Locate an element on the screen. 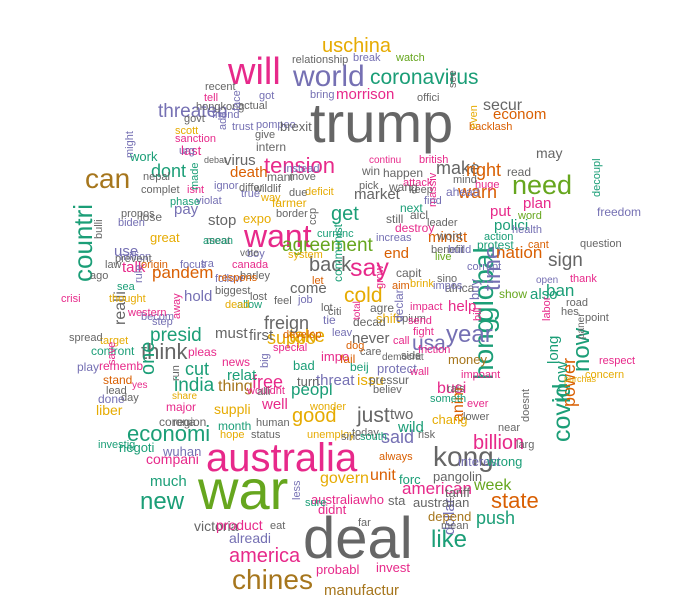  word-state: state is located at coordinates (515, 500).